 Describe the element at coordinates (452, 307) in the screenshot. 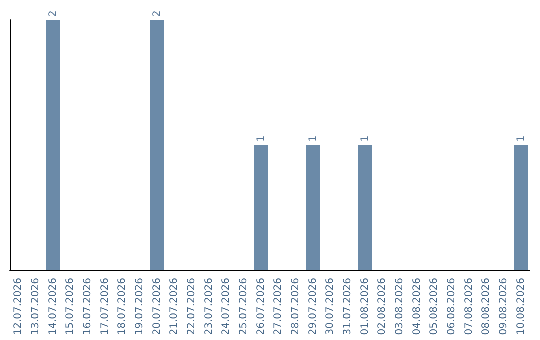

I see `x-tick-label: 06.08.2026` at that location.